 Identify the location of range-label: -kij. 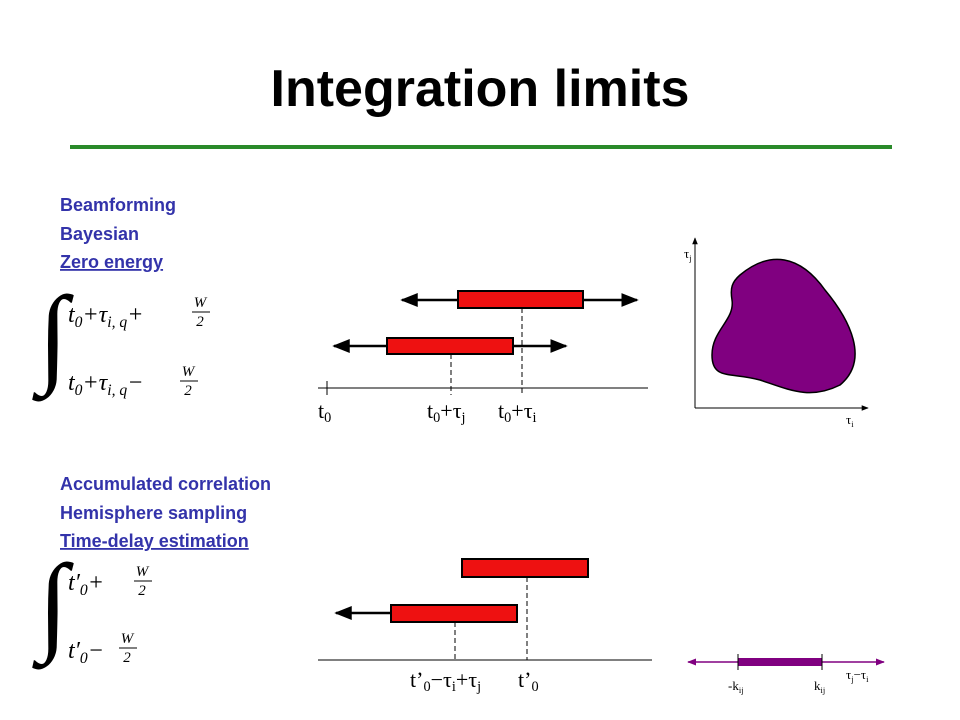
(736, 686).